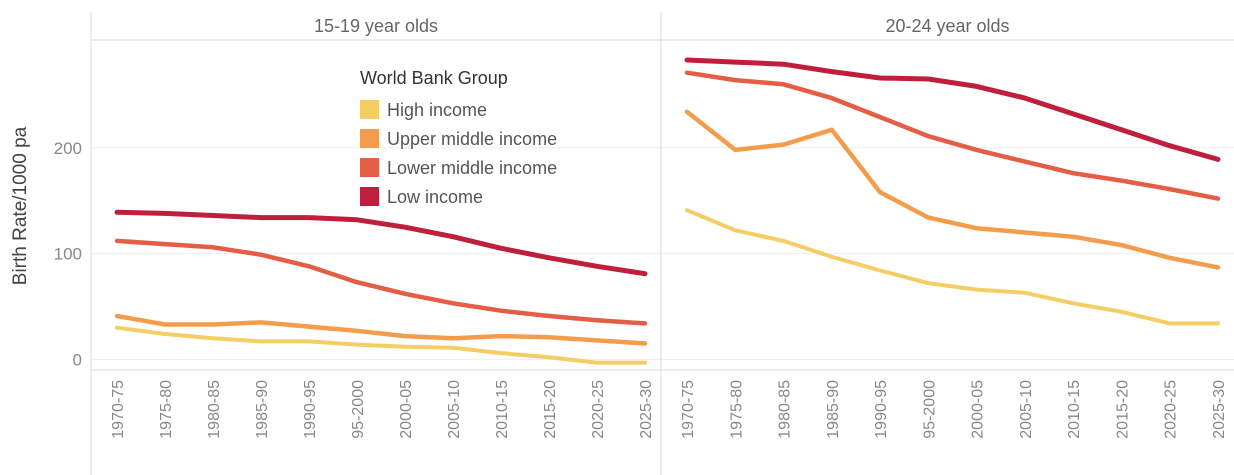 The width and height of the screenshot is (1234, 475). Describe the element at coordinates (434, 78) in the screenshot. I see `legend-title: World Bank Group` at that location.